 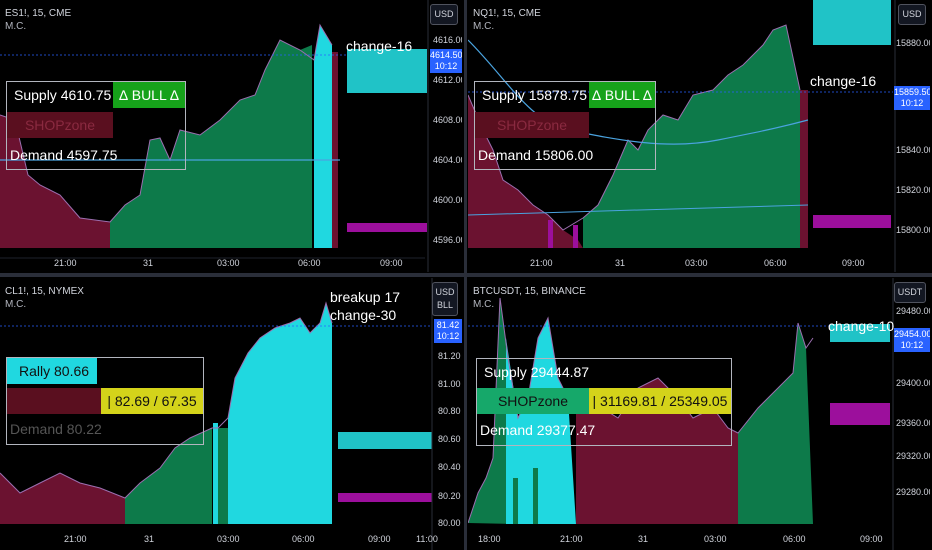 What do you see at coordinates (52, 371) in the screenshot?
I see `rally-row: Rally 80.66` at bounding box center [52, 371].